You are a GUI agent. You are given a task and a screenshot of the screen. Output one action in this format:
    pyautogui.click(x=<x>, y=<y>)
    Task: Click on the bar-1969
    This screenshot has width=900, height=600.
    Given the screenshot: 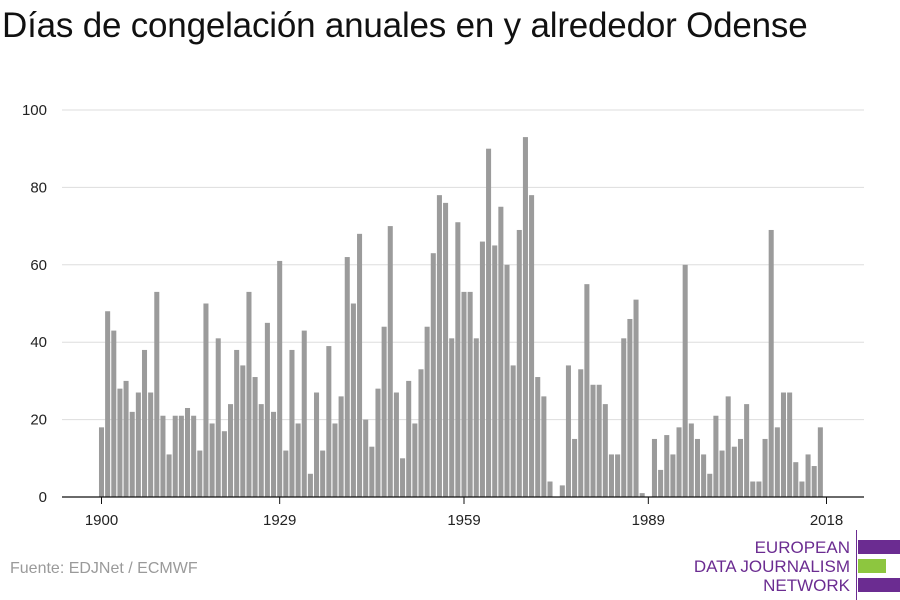 What is the action you would take?
    pyautogui.click(x=525, y=317)
    